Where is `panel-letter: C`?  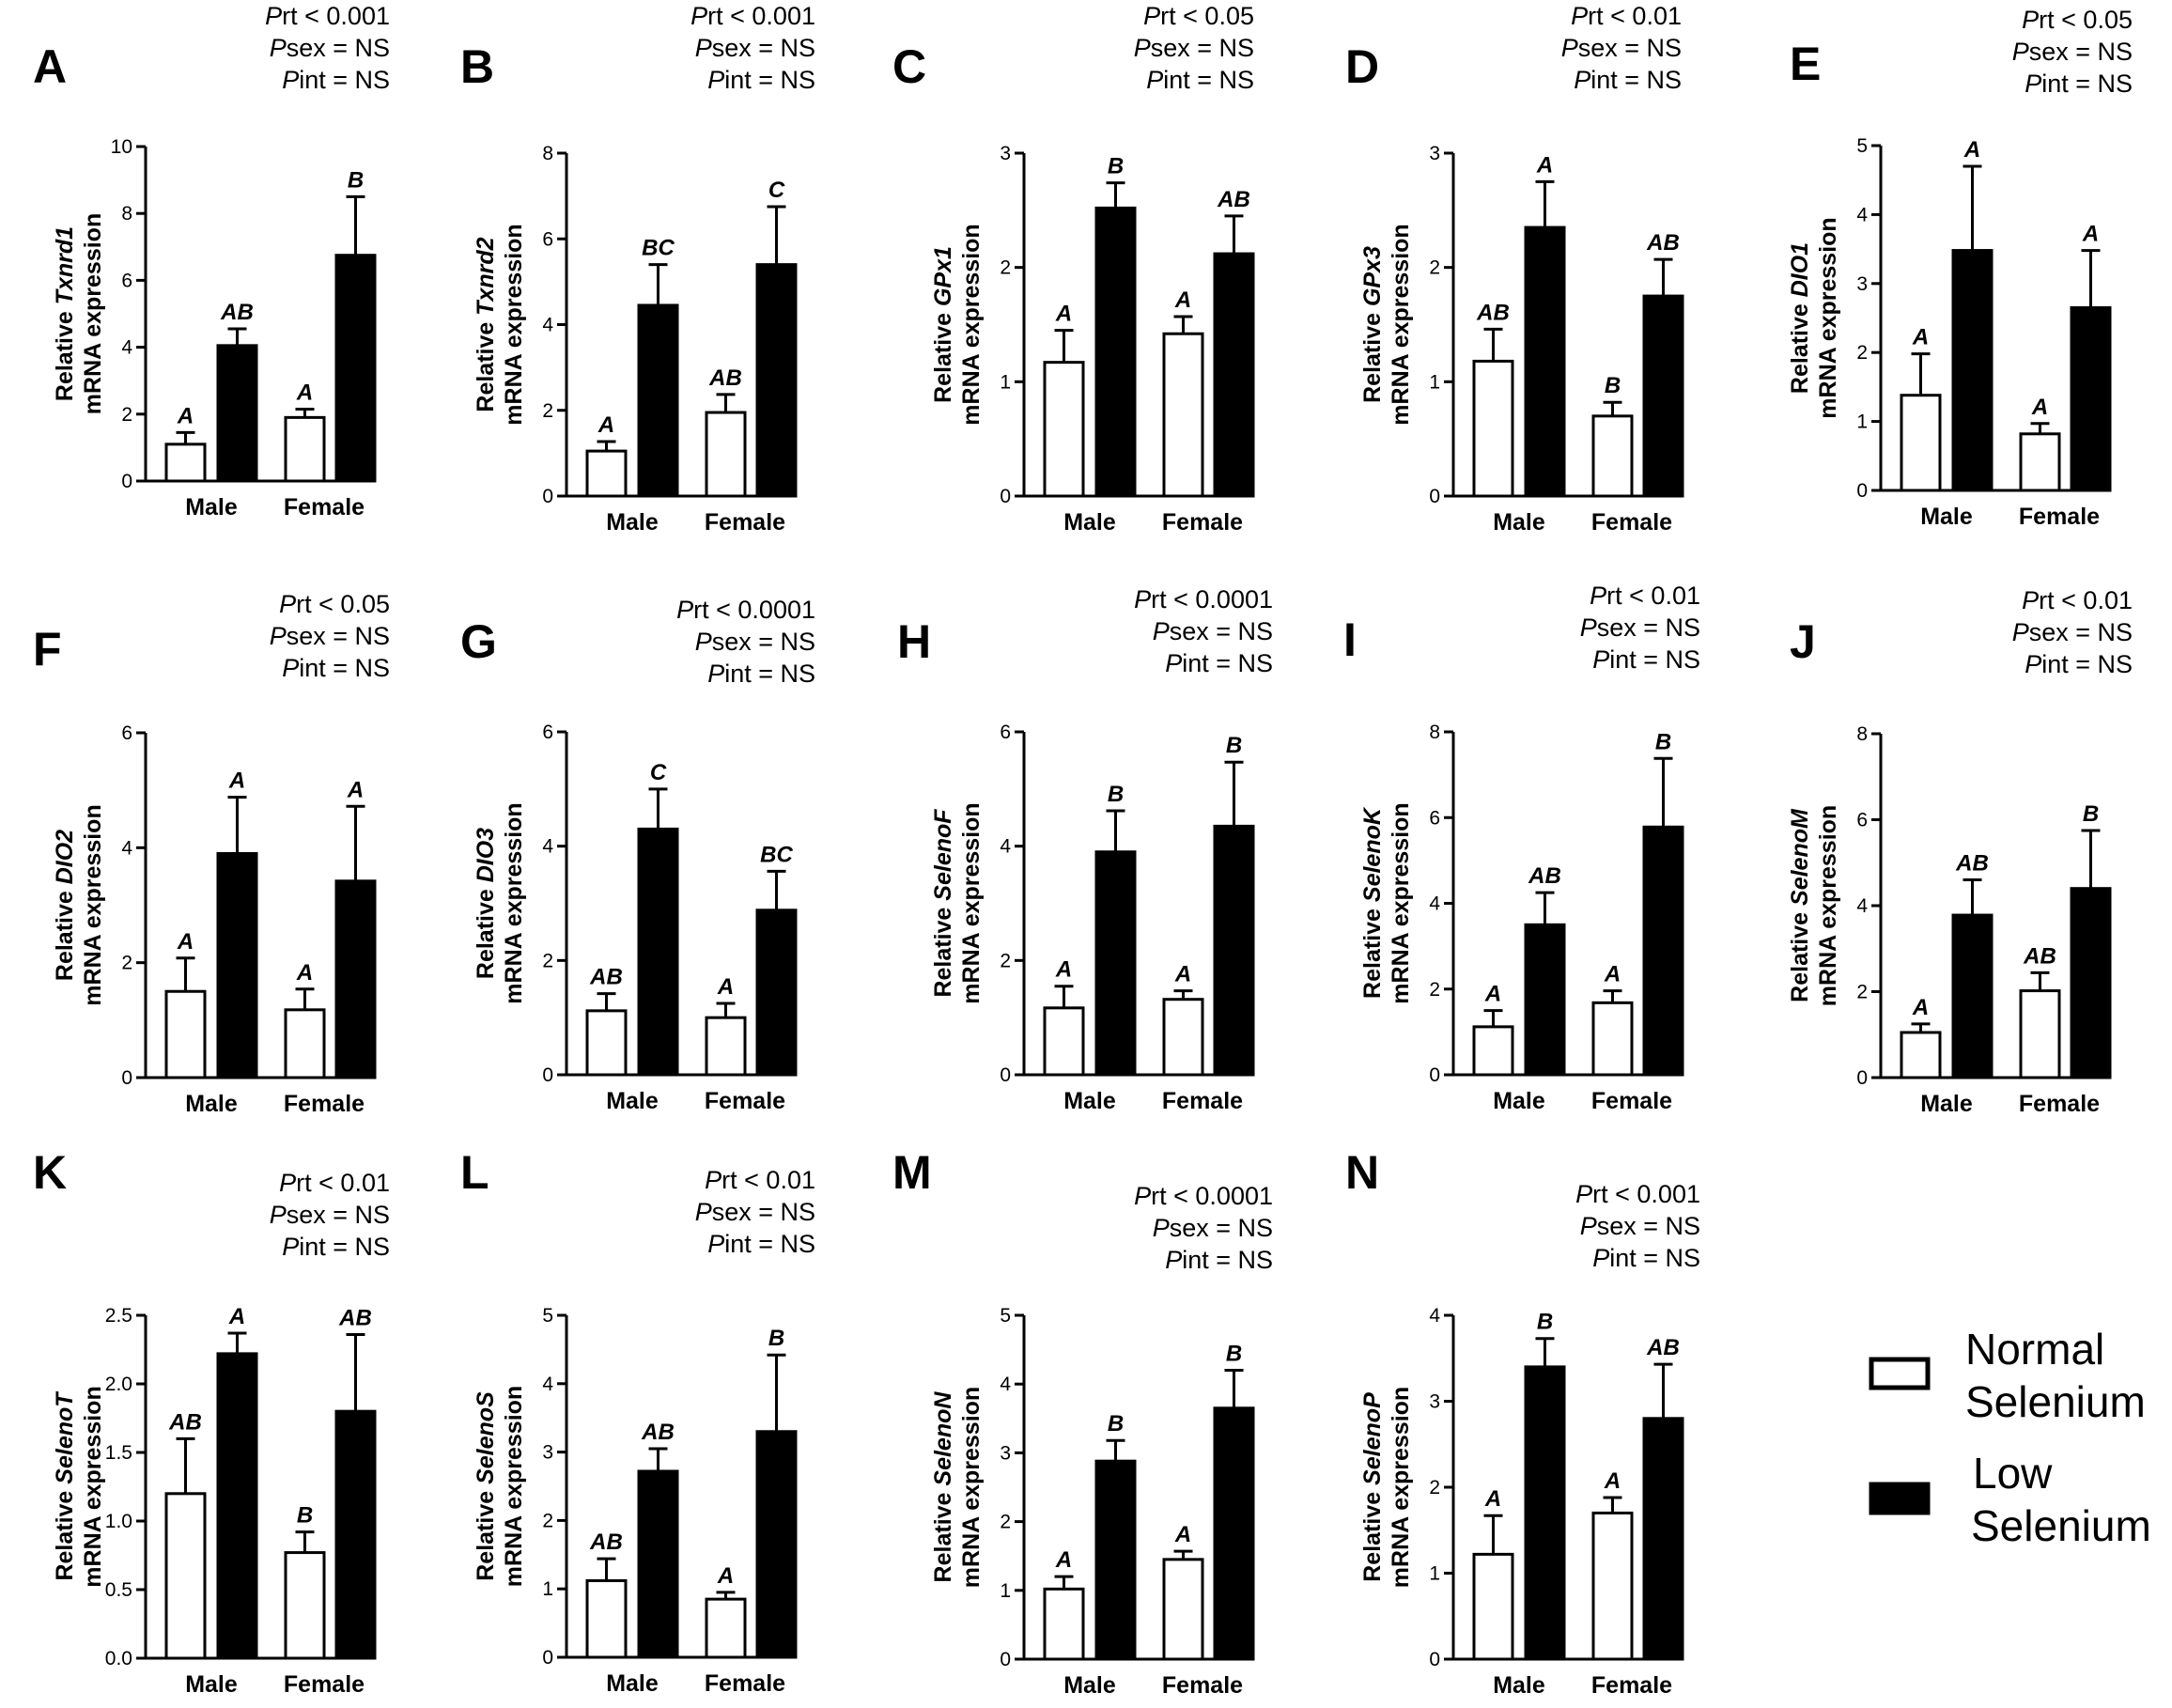
panel-letter: C is located at coordinates (909, 66).